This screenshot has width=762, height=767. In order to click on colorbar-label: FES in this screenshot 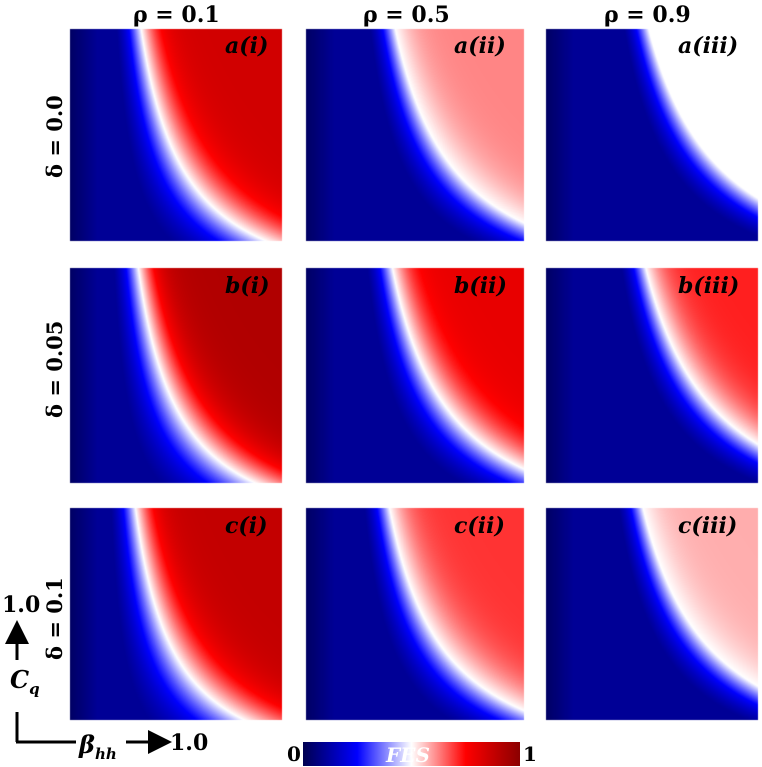, I will do `click(408, 755)`.